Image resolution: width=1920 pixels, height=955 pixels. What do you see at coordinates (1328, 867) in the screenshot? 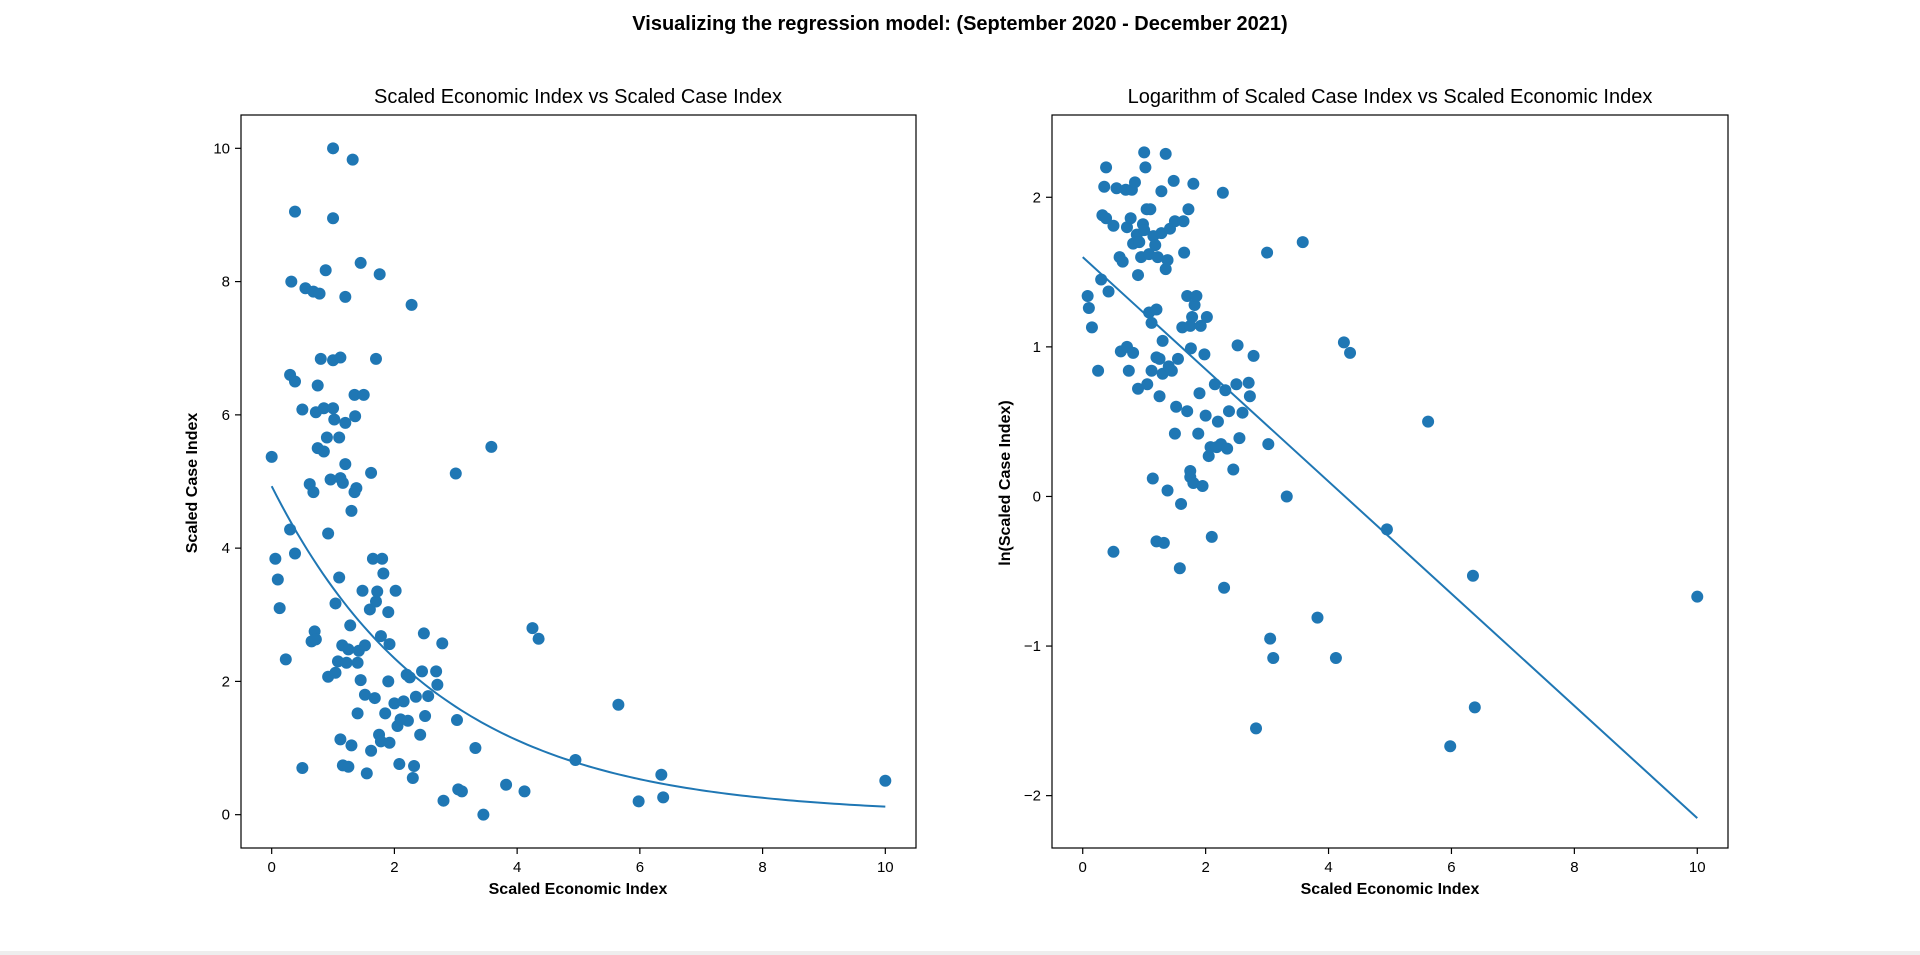
I see `right-xtick-label: 4` at bounding box center [1328, 867].